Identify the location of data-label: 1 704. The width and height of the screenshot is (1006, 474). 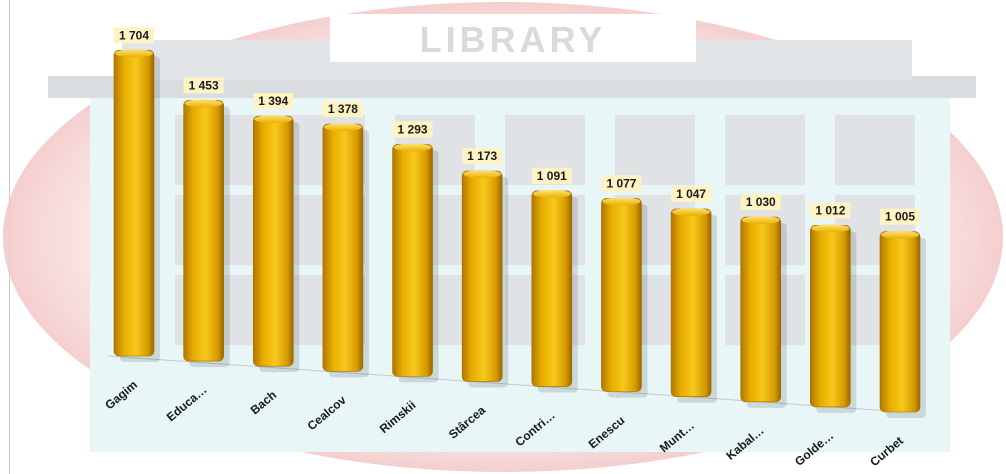
(134, 35).